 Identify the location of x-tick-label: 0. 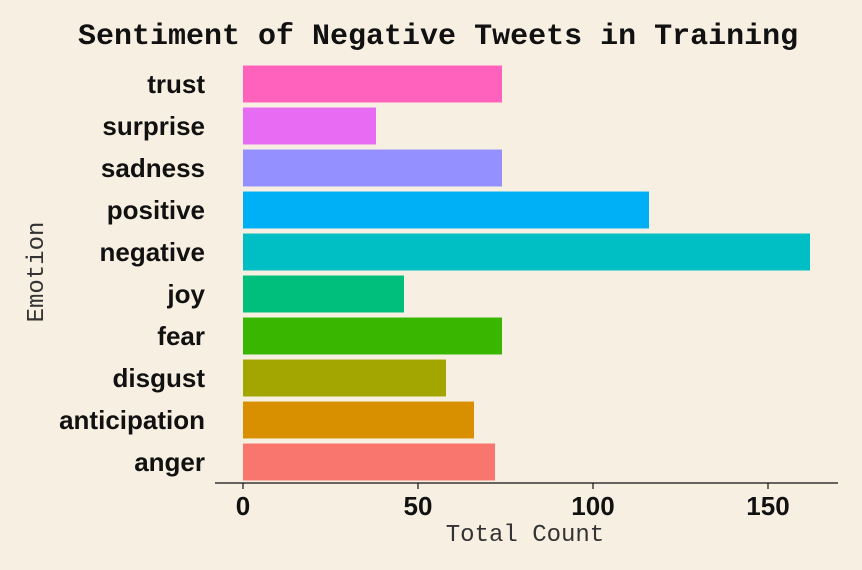
(243, 506).